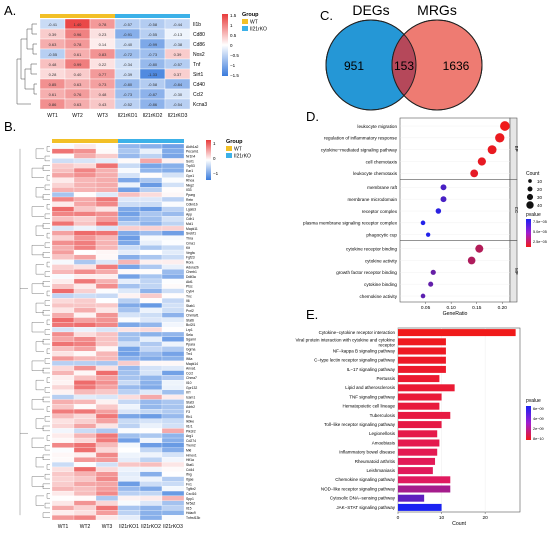  Describe the element at coordinates (380, 470) in the screenshot. I see `category-label: Leishmaniasis` at that location.